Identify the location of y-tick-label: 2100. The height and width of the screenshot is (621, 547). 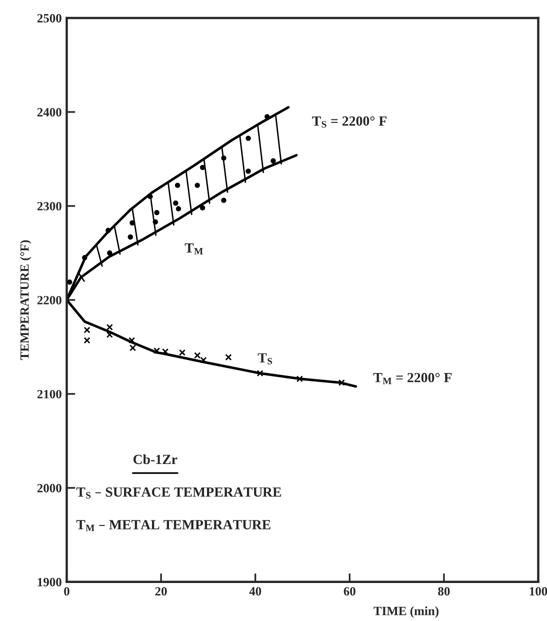
(49, 394).